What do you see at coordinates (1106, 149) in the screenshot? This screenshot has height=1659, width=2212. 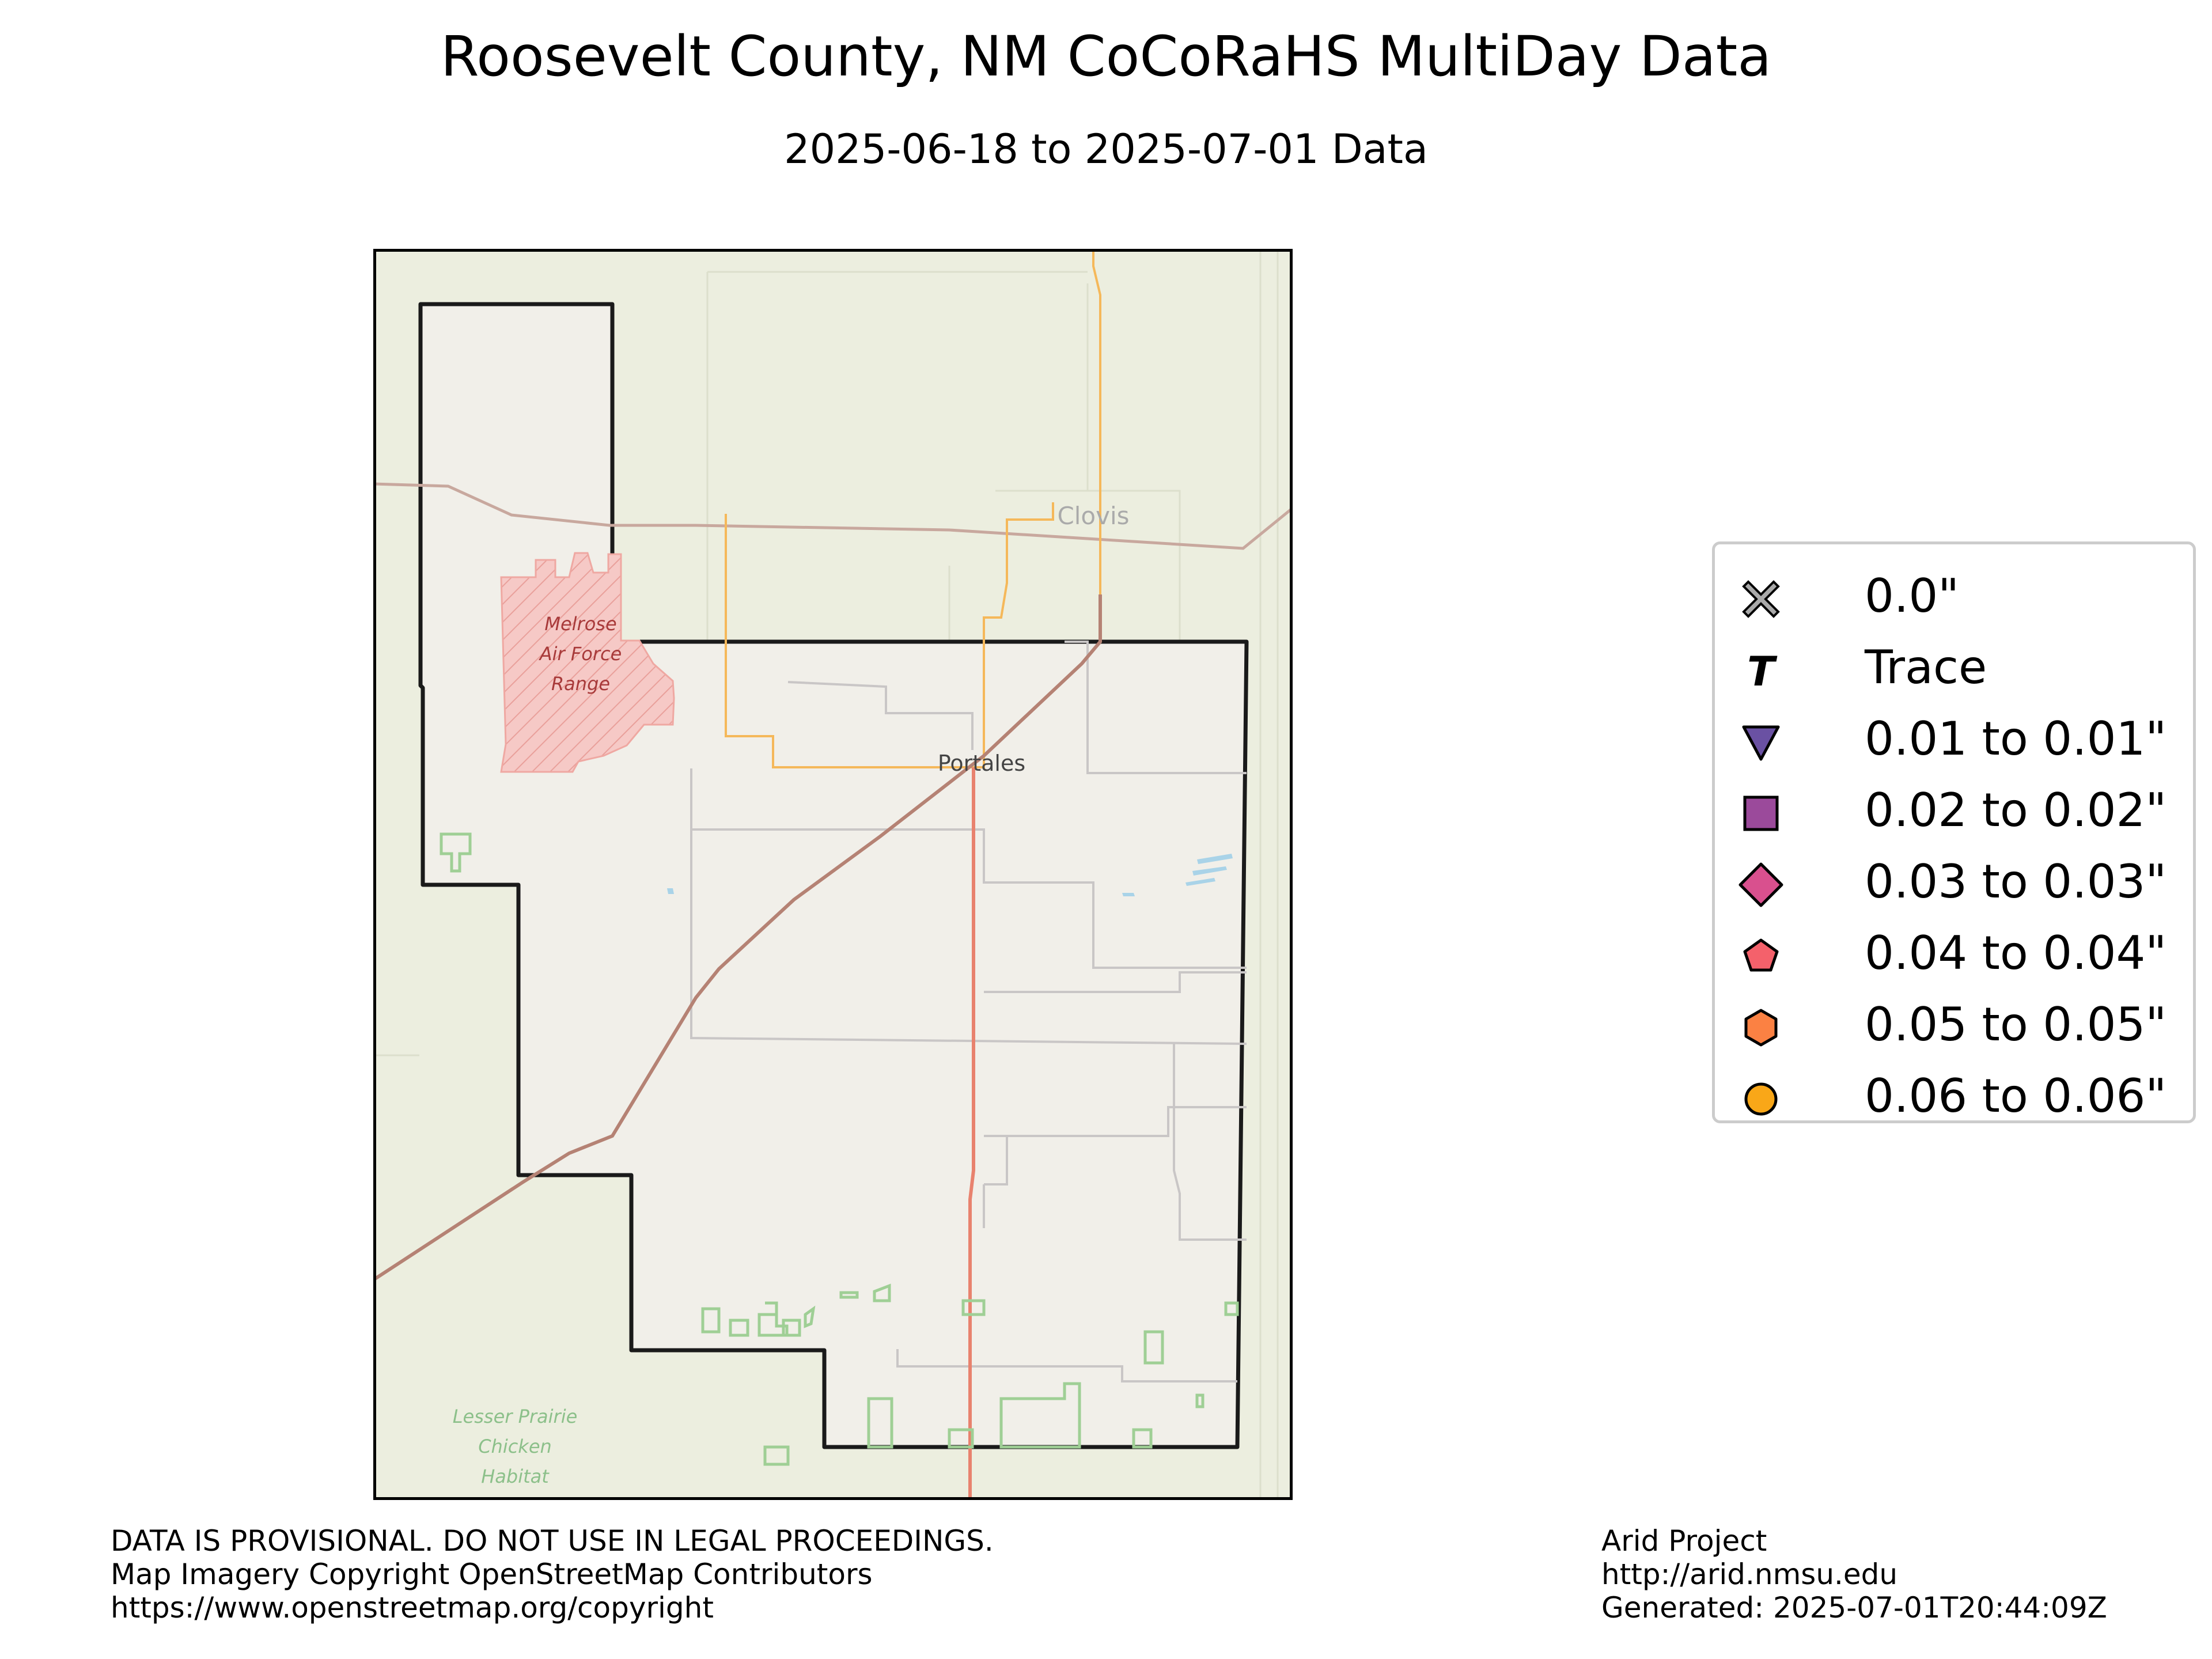 I see `page-subtitle: 2025-06-18 to 2025-07-01 Data` at bounding box center [1106, 149].